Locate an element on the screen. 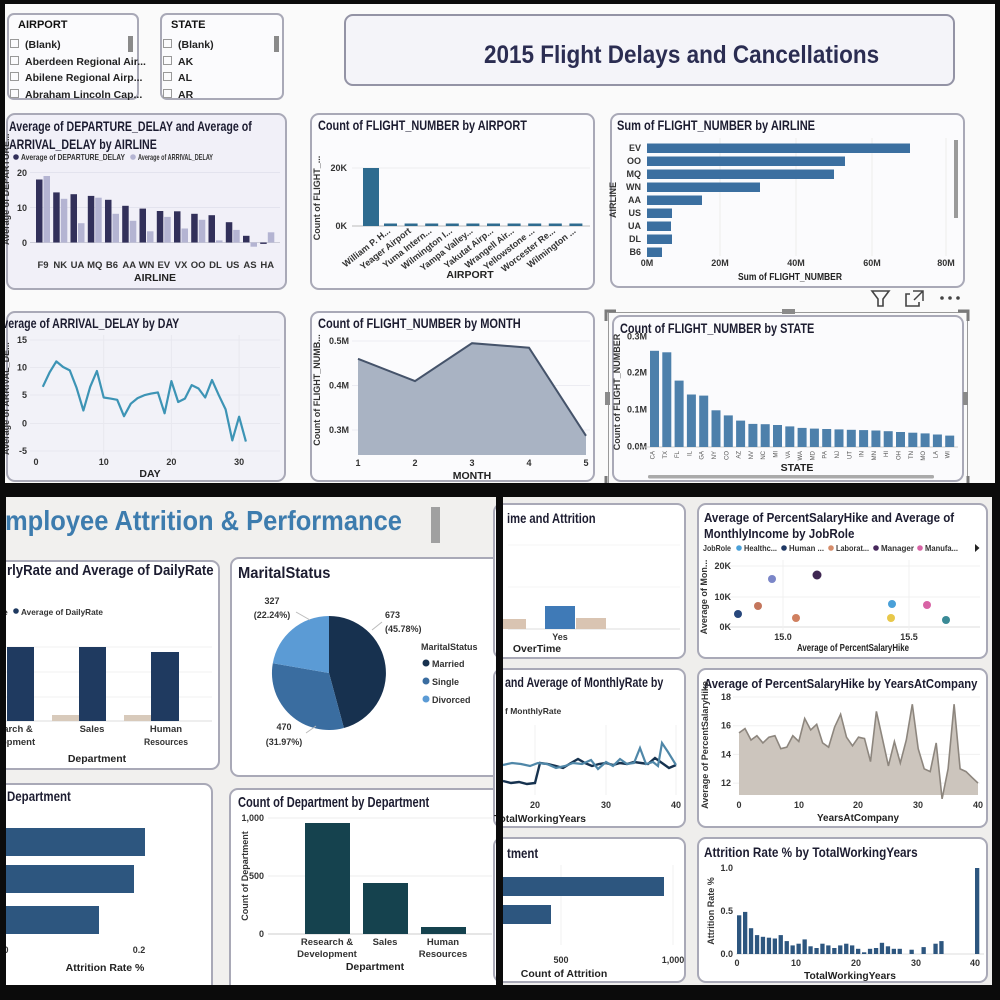 The width and height of the screenshot is (1000, 1000). svg-text: 1,000 is located at coordinates (252, 818).